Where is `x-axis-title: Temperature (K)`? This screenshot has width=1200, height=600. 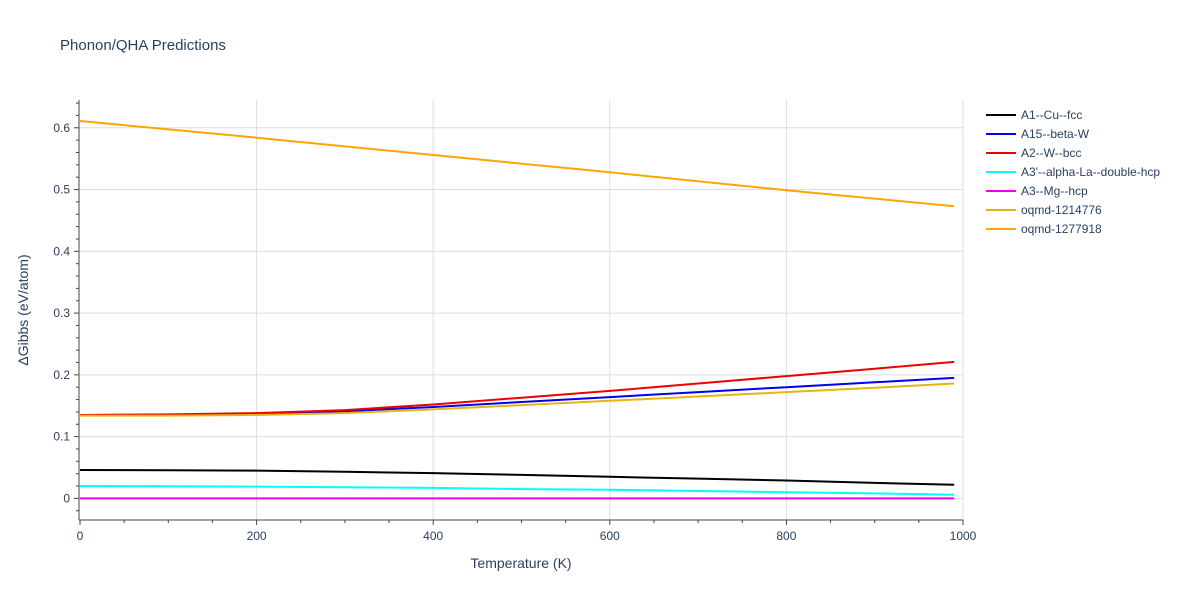 x-axis-title: Temperature (K) is located at coordinates (520, 563).